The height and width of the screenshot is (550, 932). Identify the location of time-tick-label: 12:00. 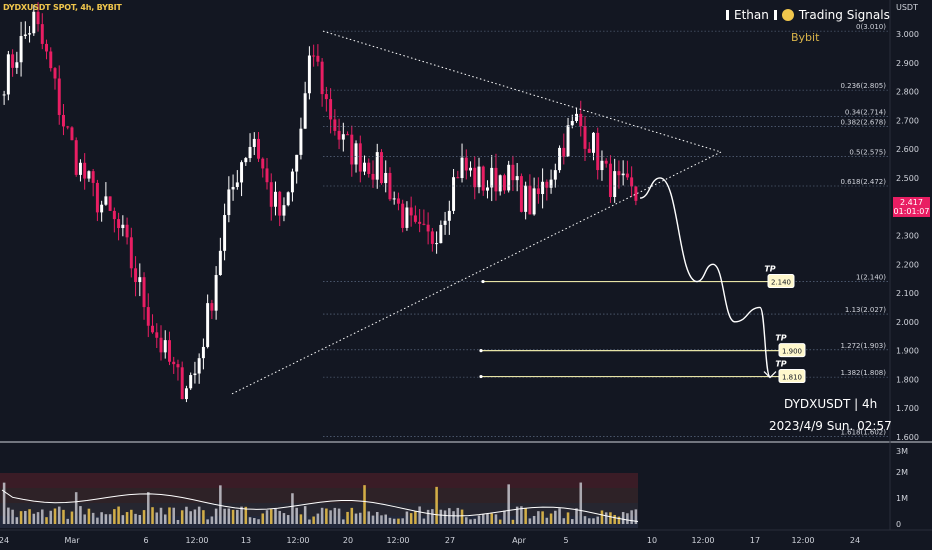
(397, 540).